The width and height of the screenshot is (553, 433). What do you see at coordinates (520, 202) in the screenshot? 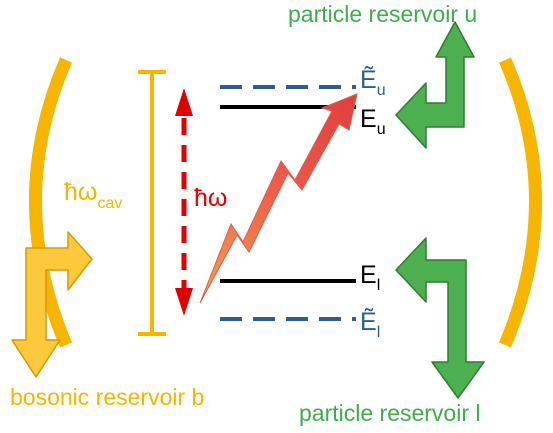
I see `right-cavity-mirror` at bounding box center [520, 202].